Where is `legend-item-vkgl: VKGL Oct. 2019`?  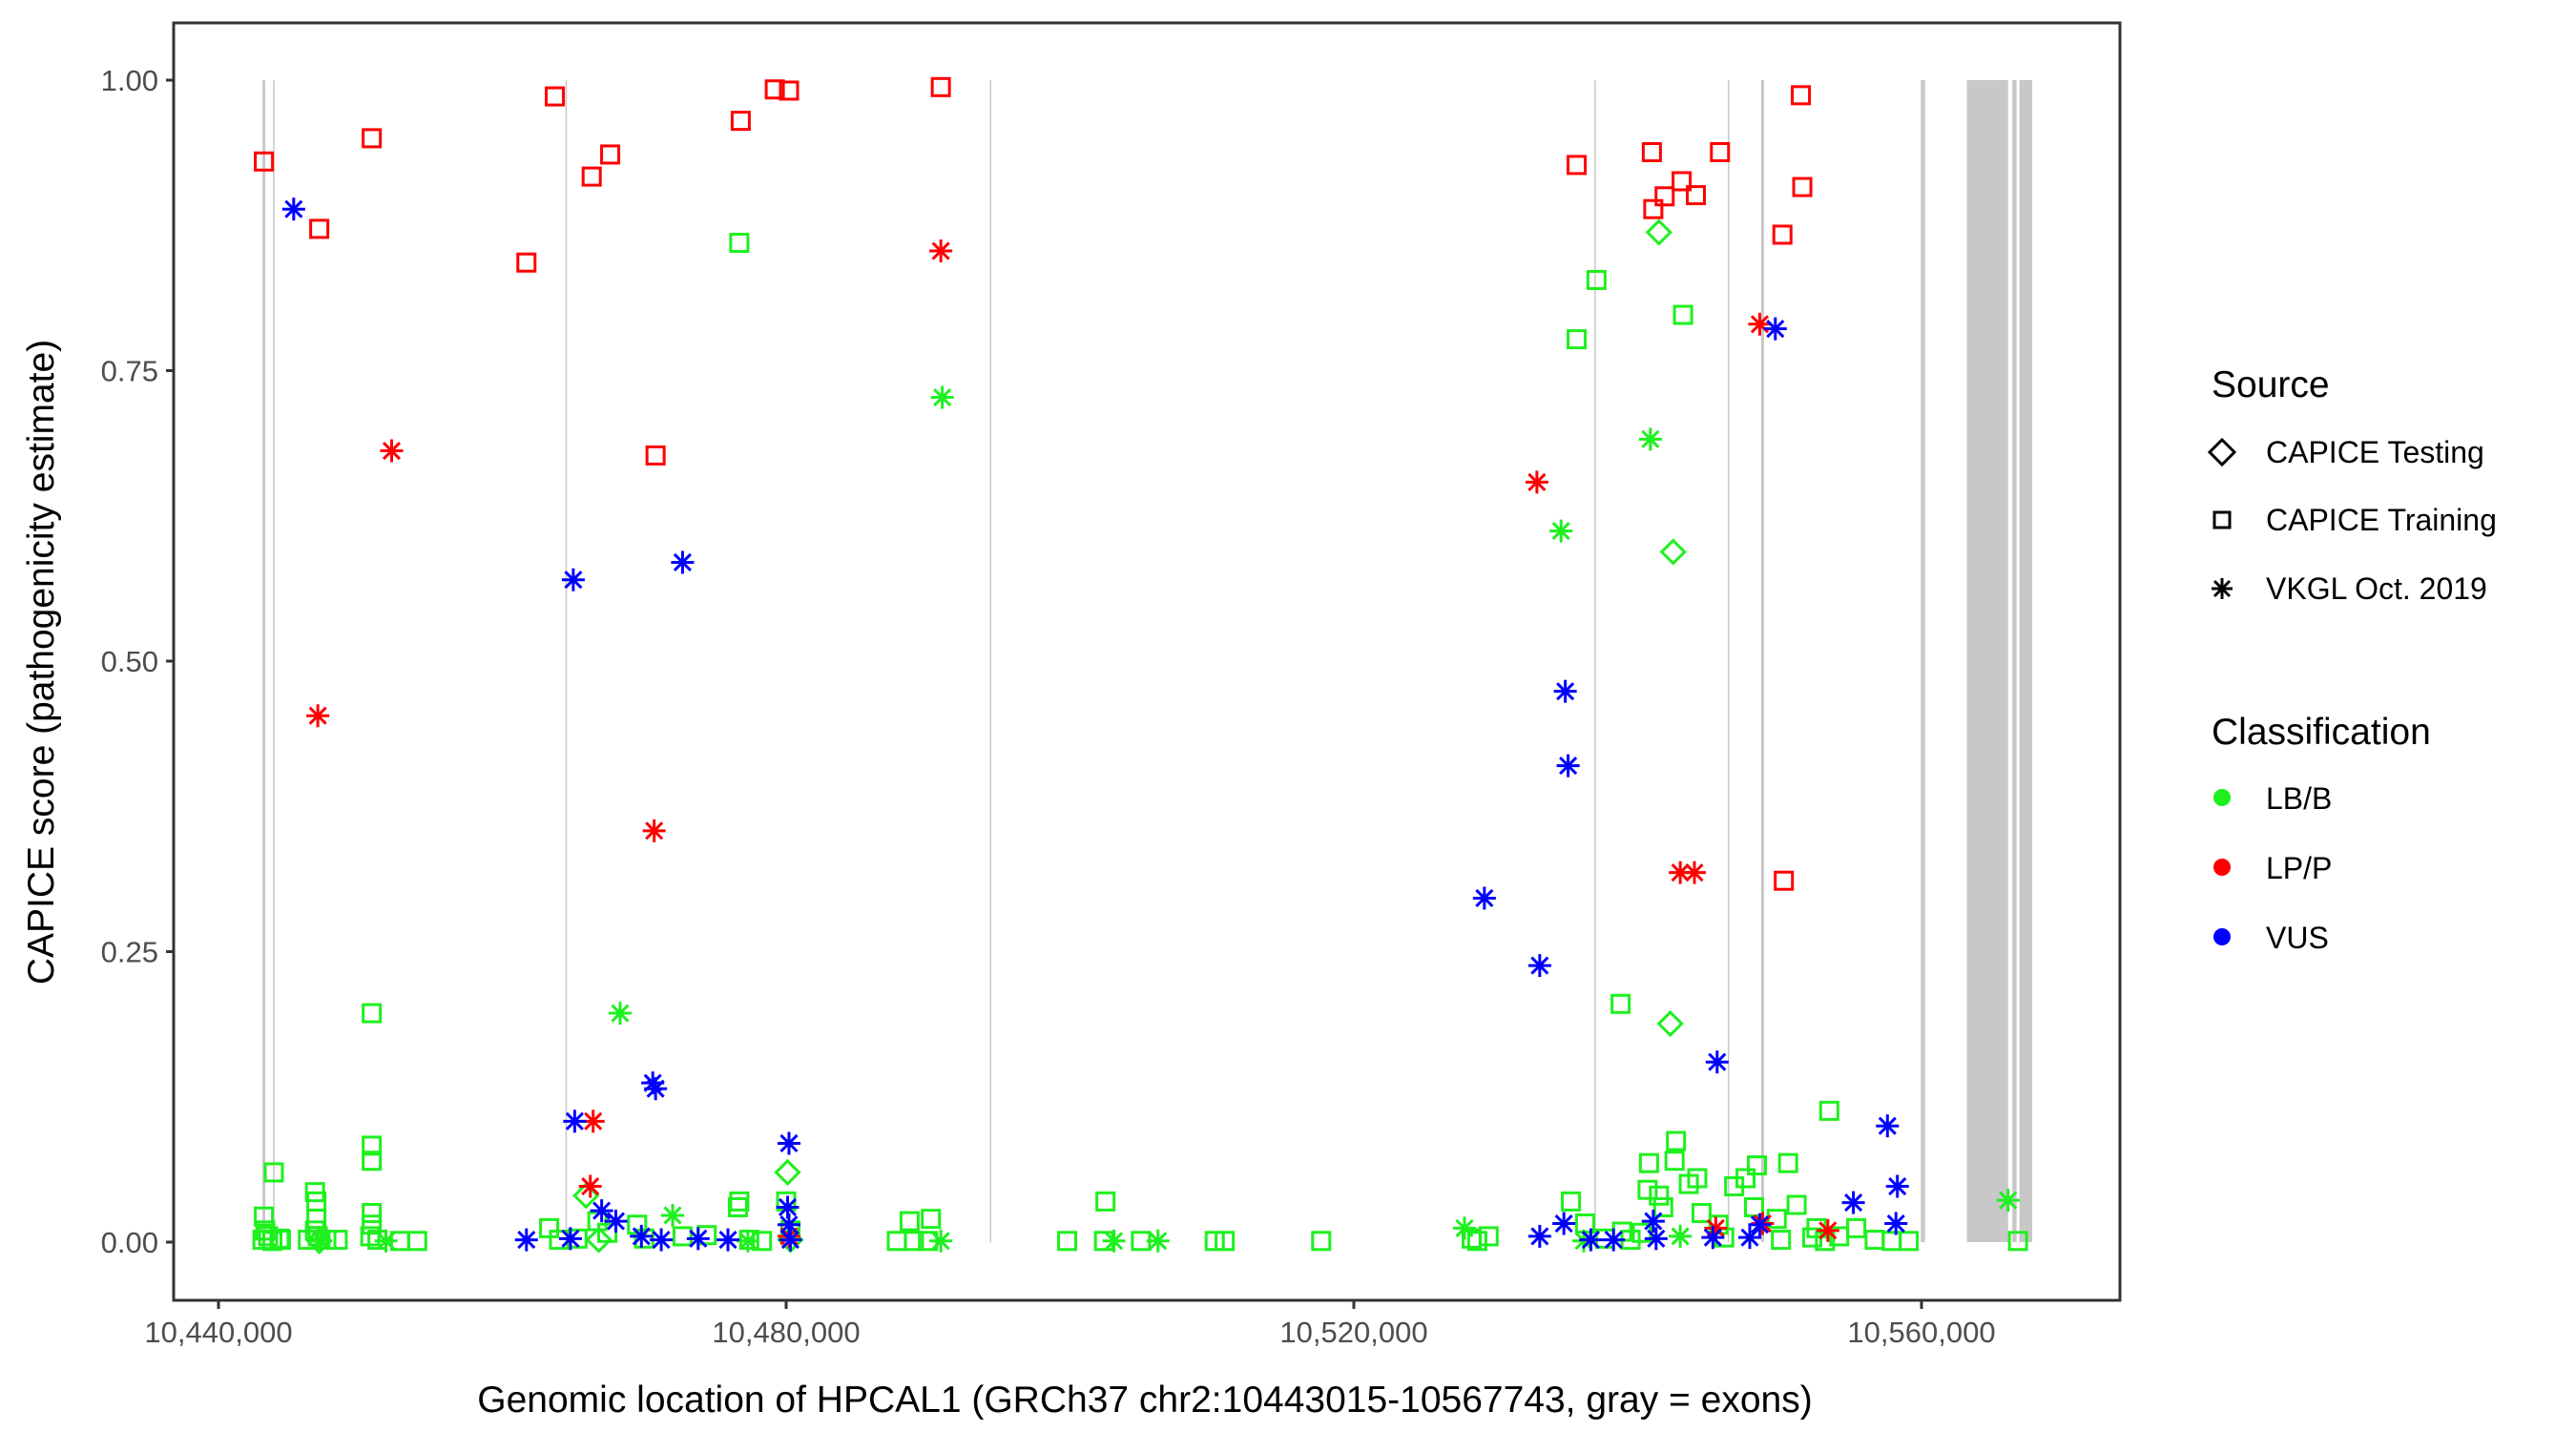 legend-item-vkgl: VKGL Oct. 2019 is located at coordinates (2349, 588).